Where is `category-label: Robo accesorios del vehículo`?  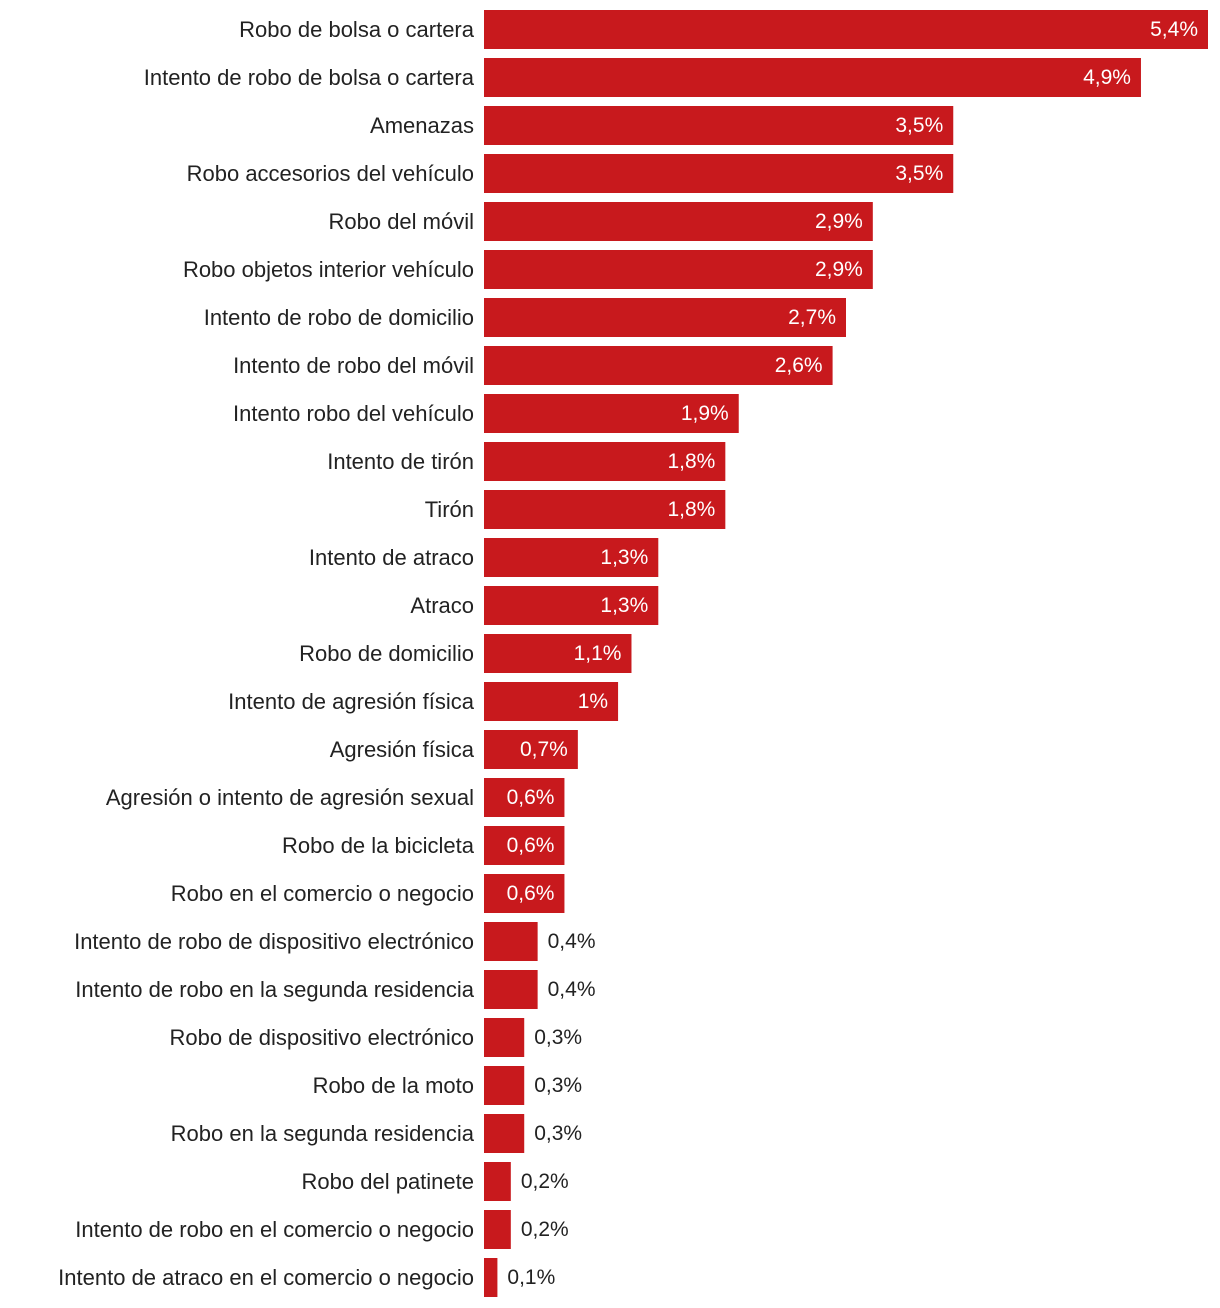 category-label: Robo accesorios del vehículo is located at coordinates (330, 173).